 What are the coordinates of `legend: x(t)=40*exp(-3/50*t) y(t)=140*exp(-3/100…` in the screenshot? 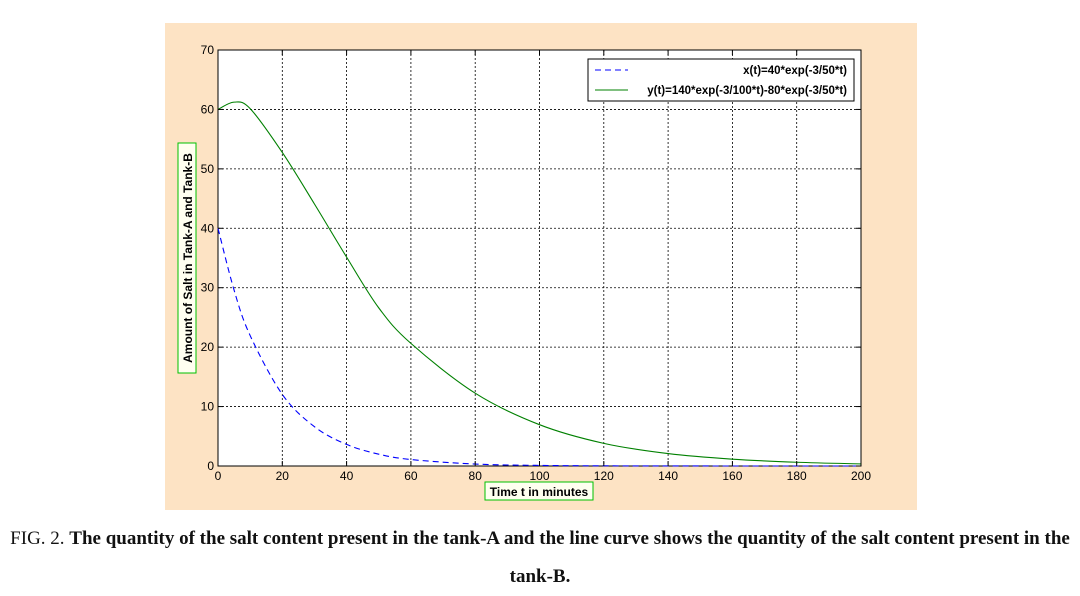 It's located at (721, 80).